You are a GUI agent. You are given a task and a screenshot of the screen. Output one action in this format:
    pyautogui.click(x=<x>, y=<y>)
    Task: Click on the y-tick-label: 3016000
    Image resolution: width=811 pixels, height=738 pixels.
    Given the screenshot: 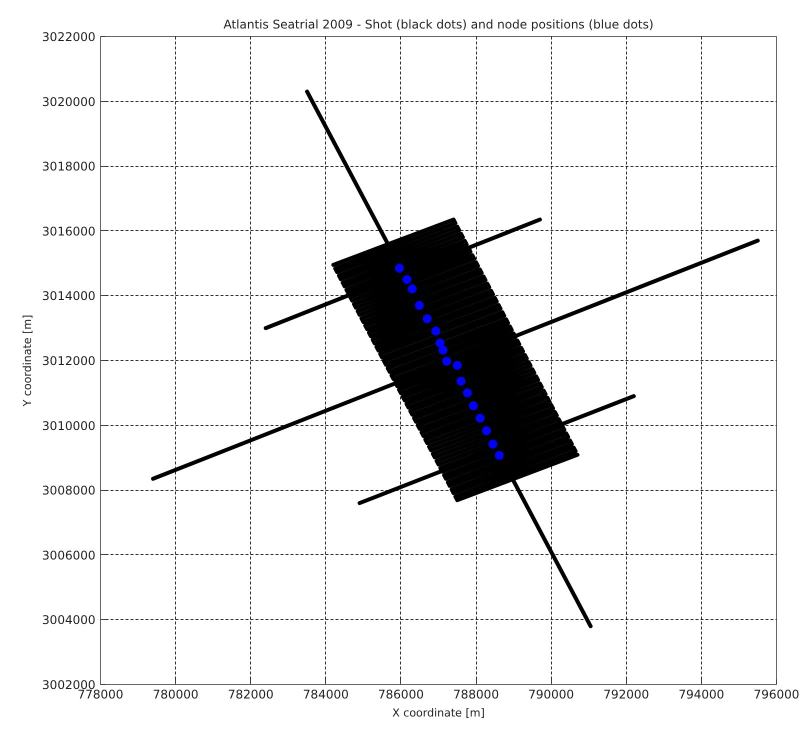 What is the action you would take?
    pyautogui.click(x=69, y=231)
    